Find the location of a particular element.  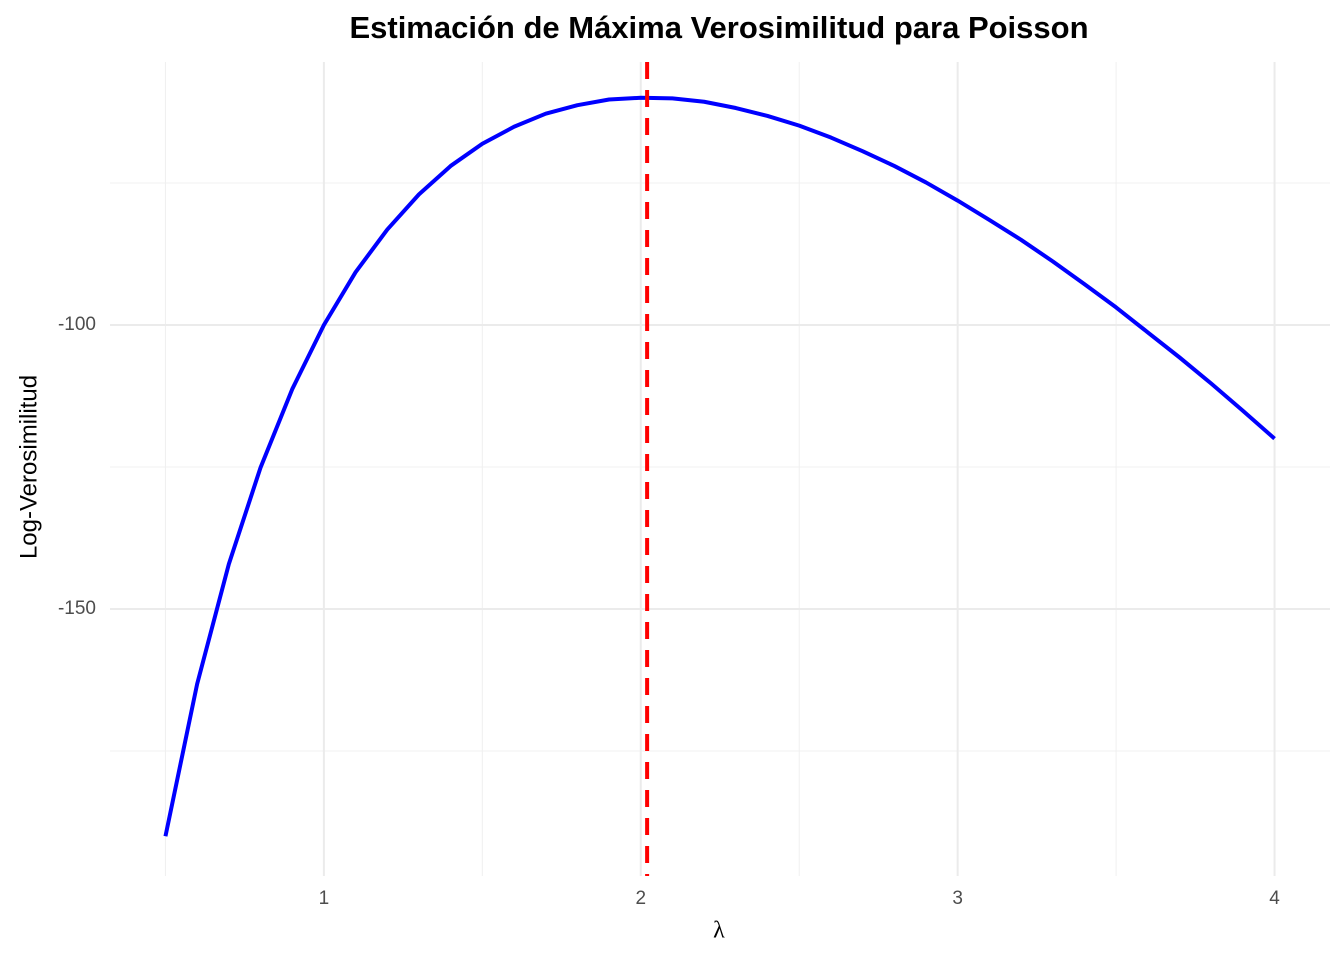

x-axis-label: λ is located at coordinates (719, 931).